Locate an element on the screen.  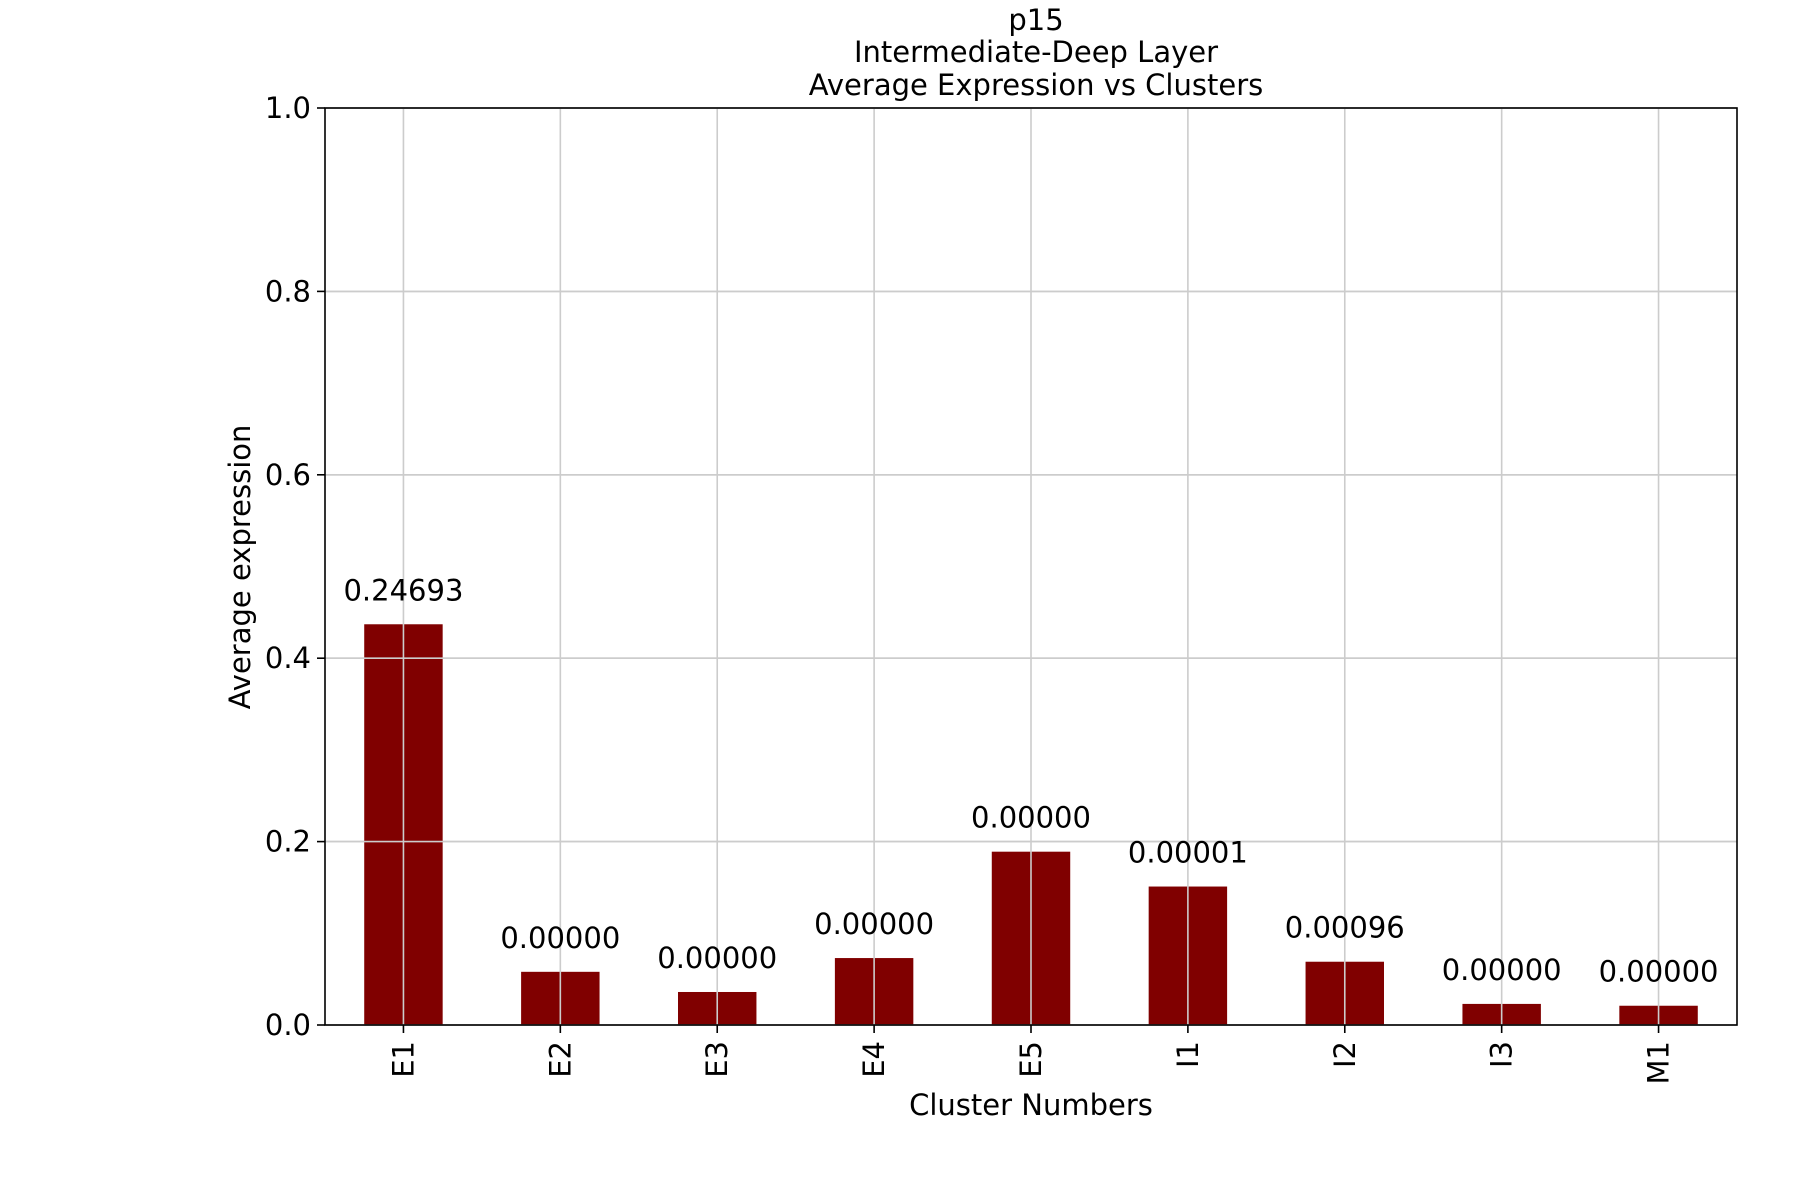
data-label-E5: 0.00000 is located at coordinates (1031, 818).